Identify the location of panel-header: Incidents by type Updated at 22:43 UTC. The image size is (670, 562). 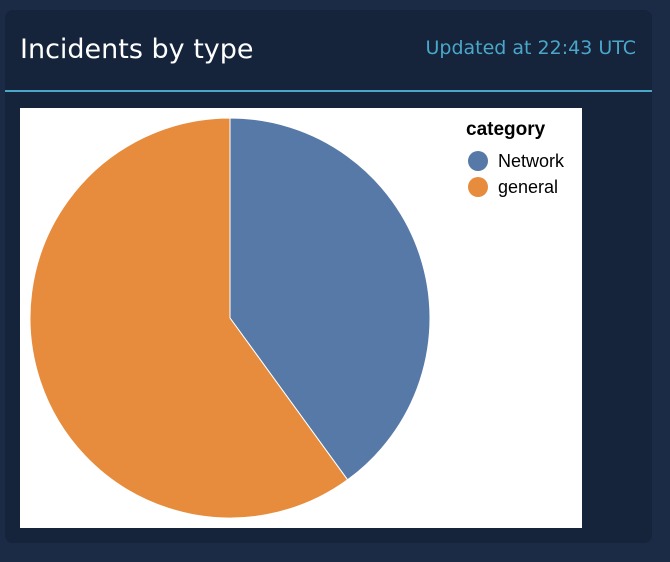
(328, 51).